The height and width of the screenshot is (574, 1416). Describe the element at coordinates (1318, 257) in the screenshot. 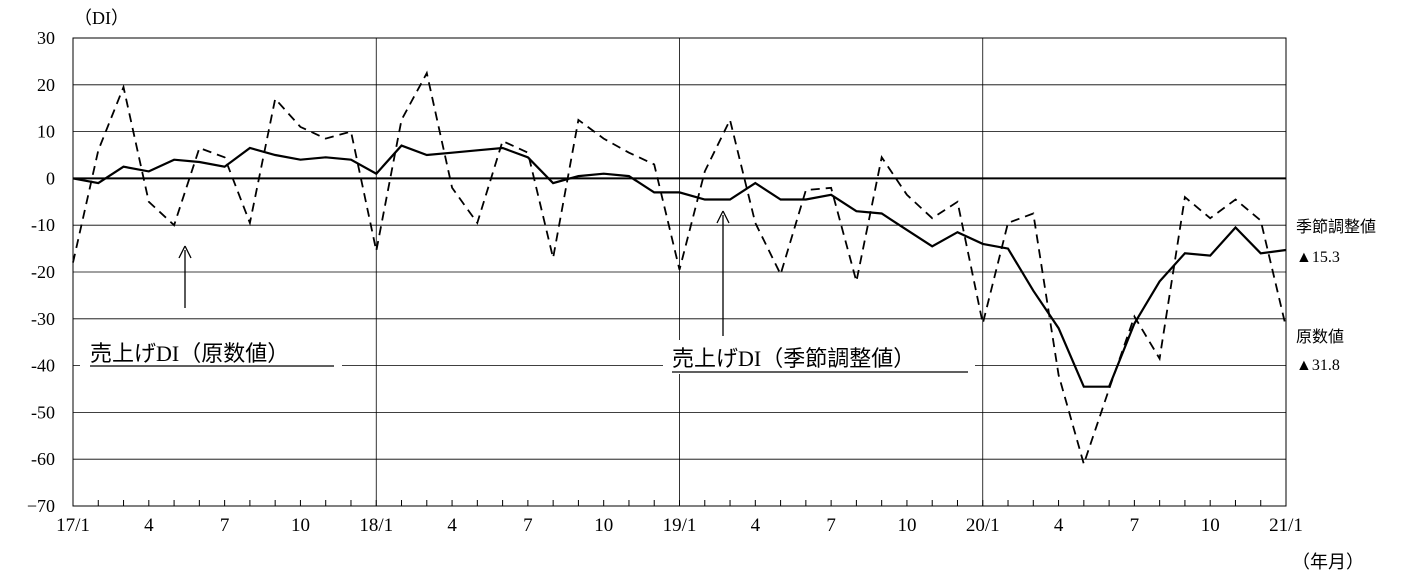

I see `end-label-sa-value: ▲15.3` at that location.